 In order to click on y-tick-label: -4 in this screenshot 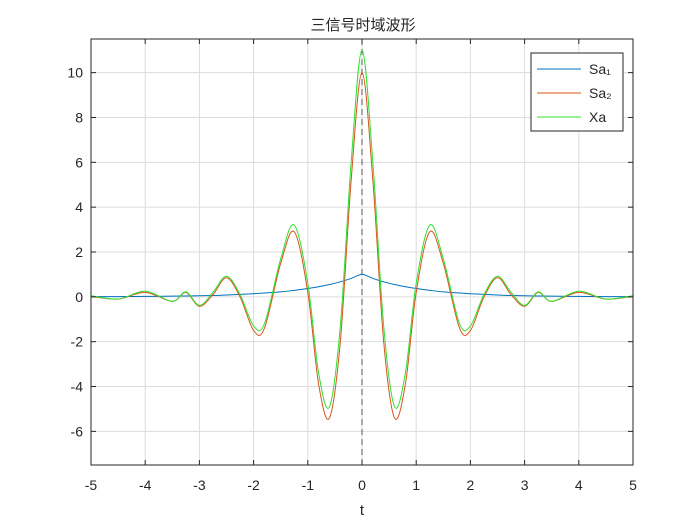, I will do `click(77, 387)`.